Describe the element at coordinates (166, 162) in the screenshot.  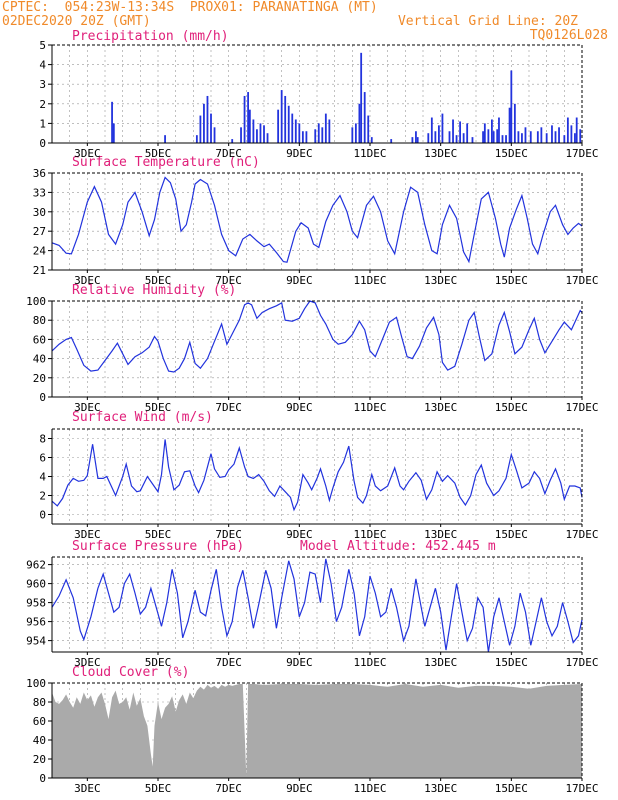
I see `temp-title: Surface Temperature (nC)` at that location.